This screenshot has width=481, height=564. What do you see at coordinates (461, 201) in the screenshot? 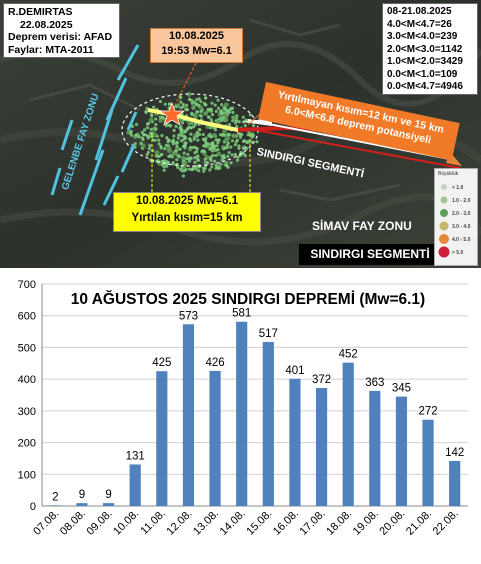
I see `legend-label: 1.0 - 2.0` at bounding box center [461, 201].